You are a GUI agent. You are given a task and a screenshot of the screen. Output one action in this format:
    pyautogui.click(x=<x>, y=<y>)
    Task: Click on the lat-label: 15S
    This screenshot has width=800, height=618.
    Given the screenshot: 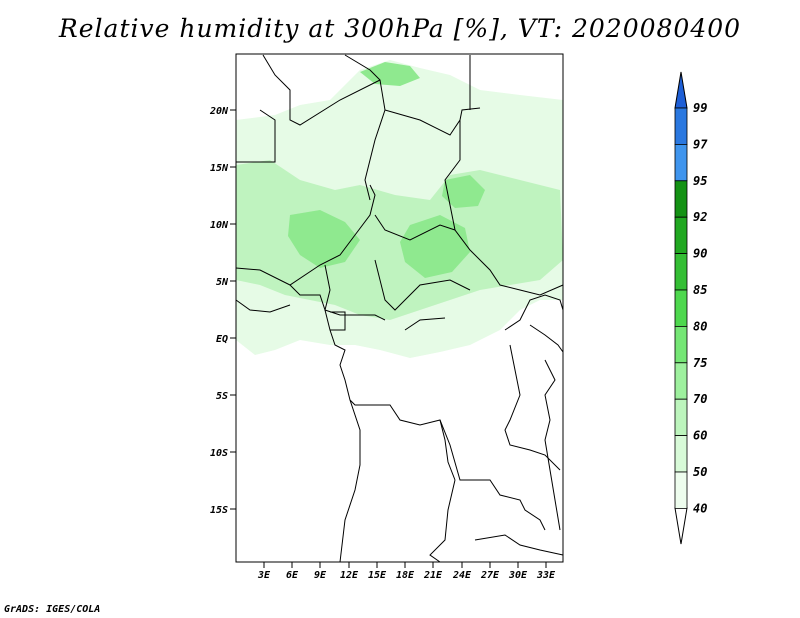 What is the action you would take?
    pyautogui.click(x=219, y=510)
    